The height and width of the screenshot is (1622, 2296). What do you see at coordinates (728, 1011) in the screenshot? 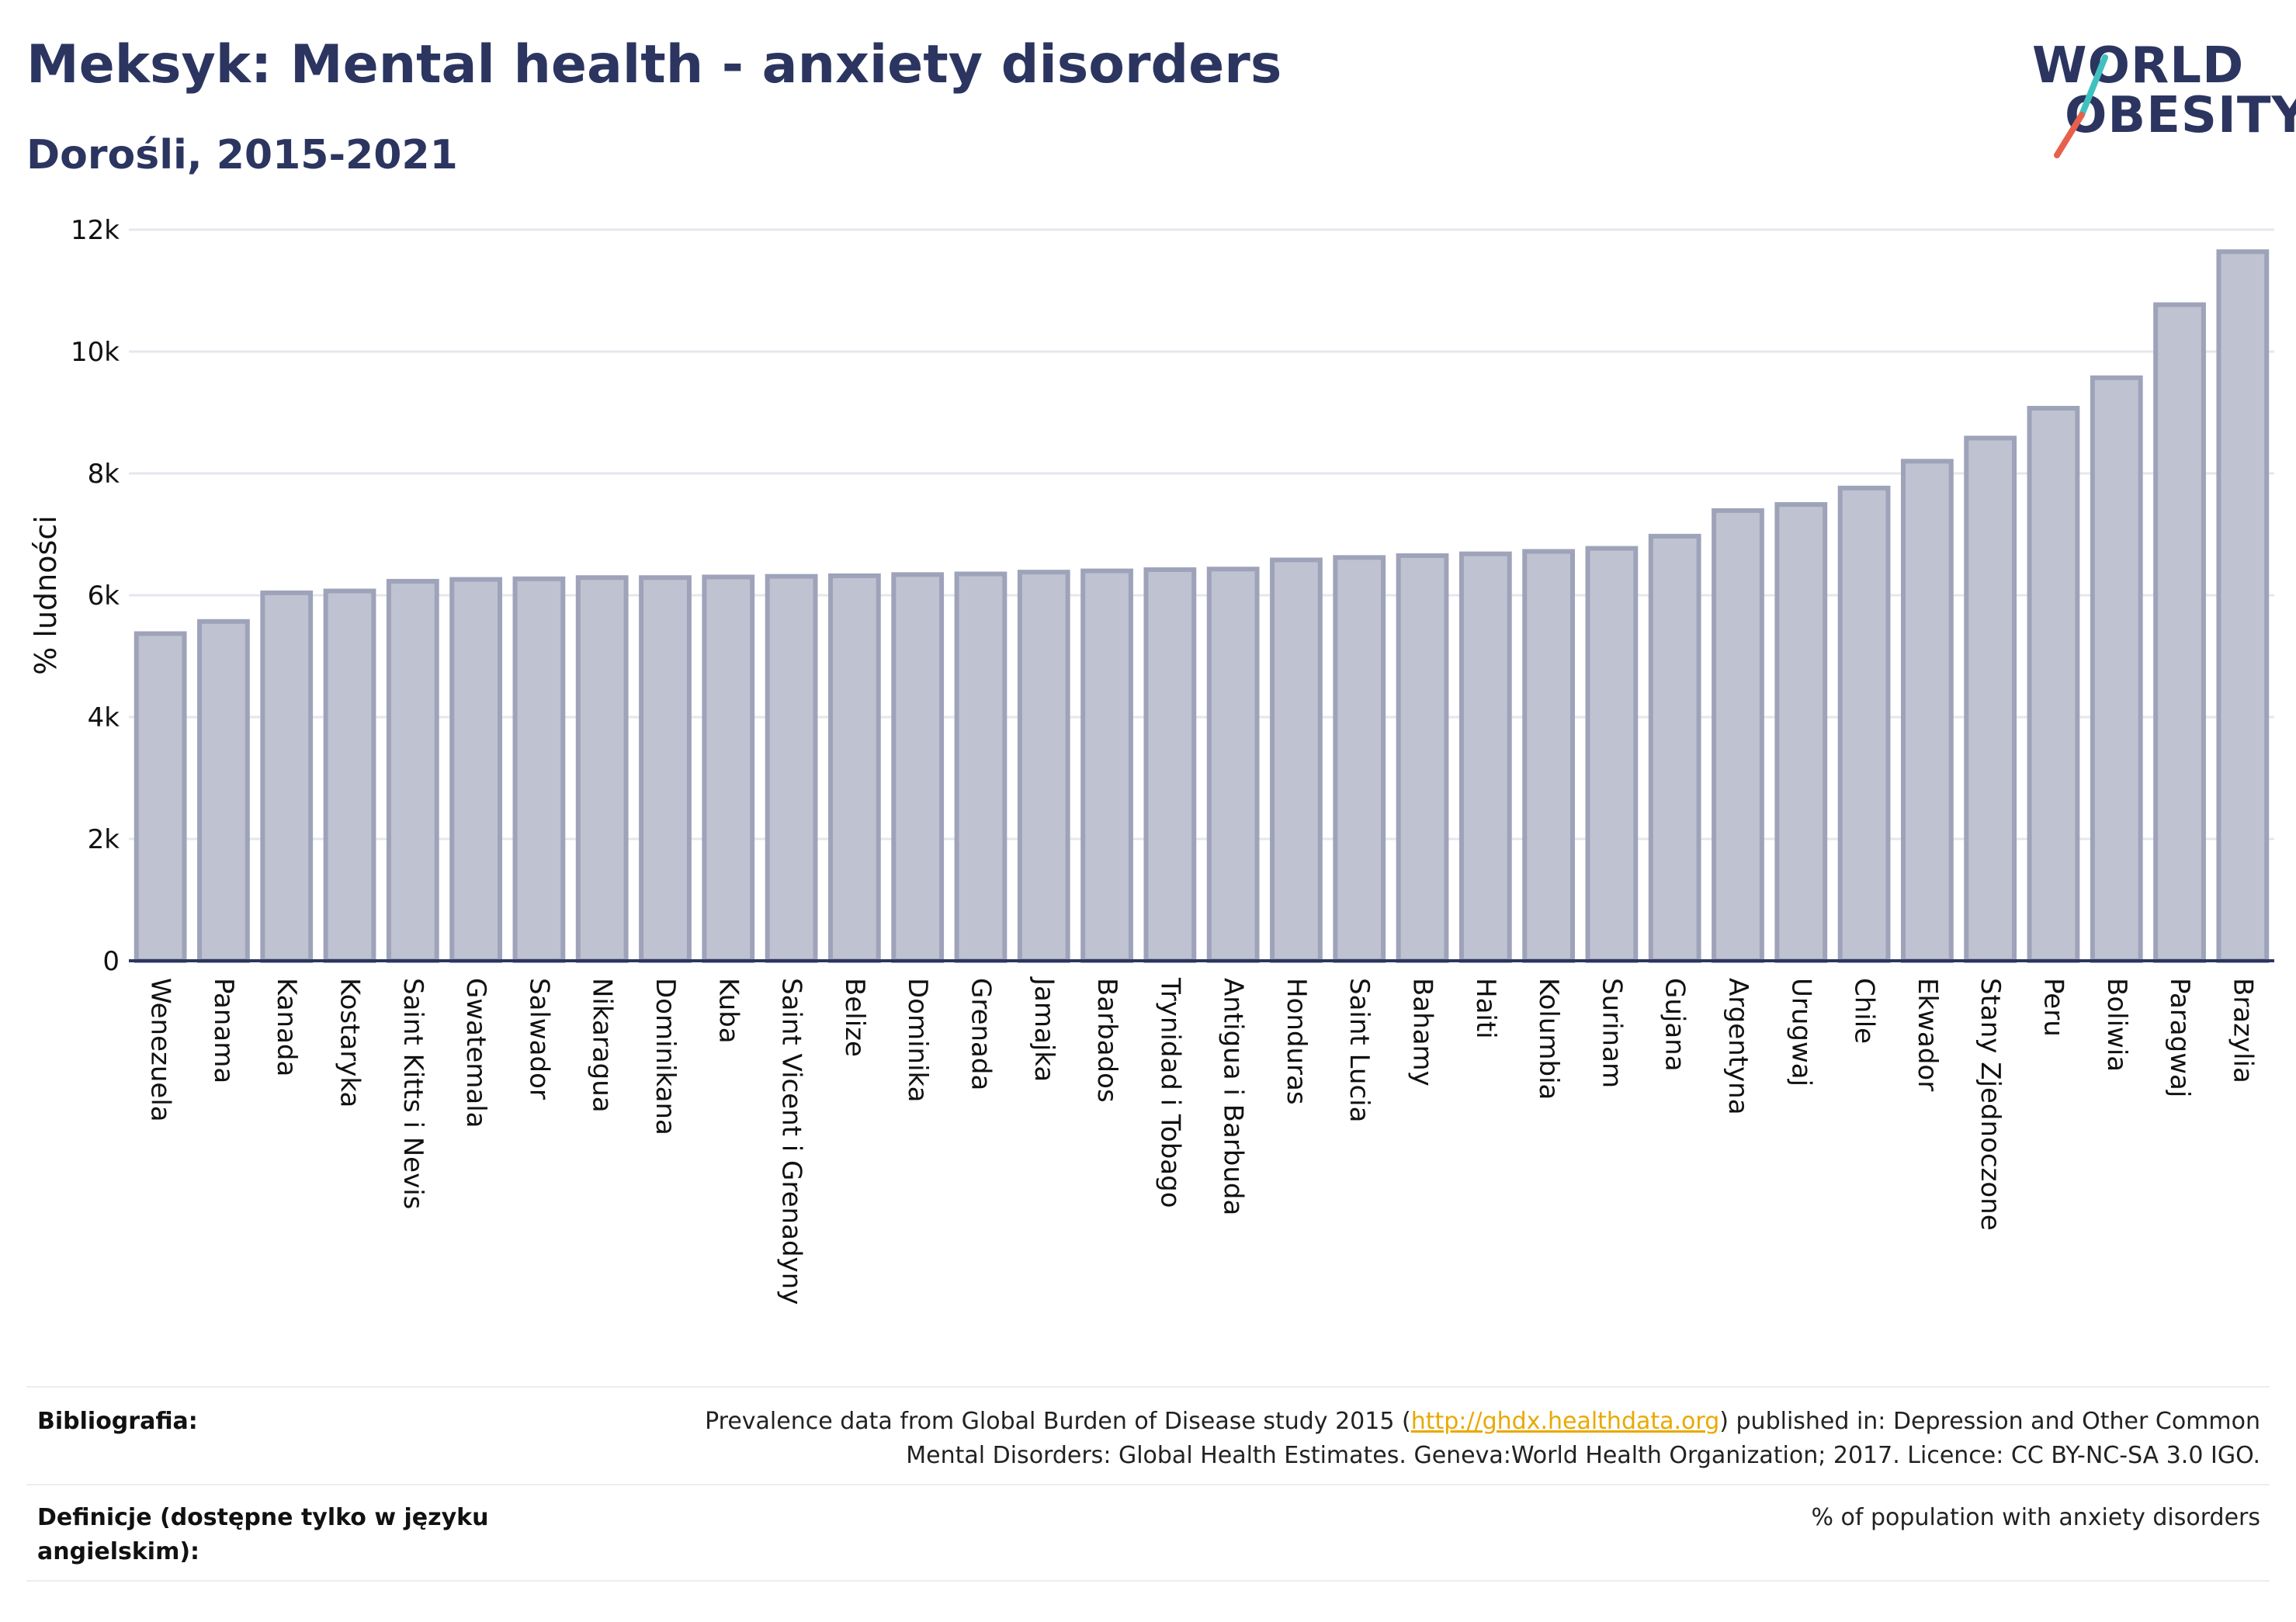
I see `x-tick-label: Kuba` at bounding box center [728, 1011].